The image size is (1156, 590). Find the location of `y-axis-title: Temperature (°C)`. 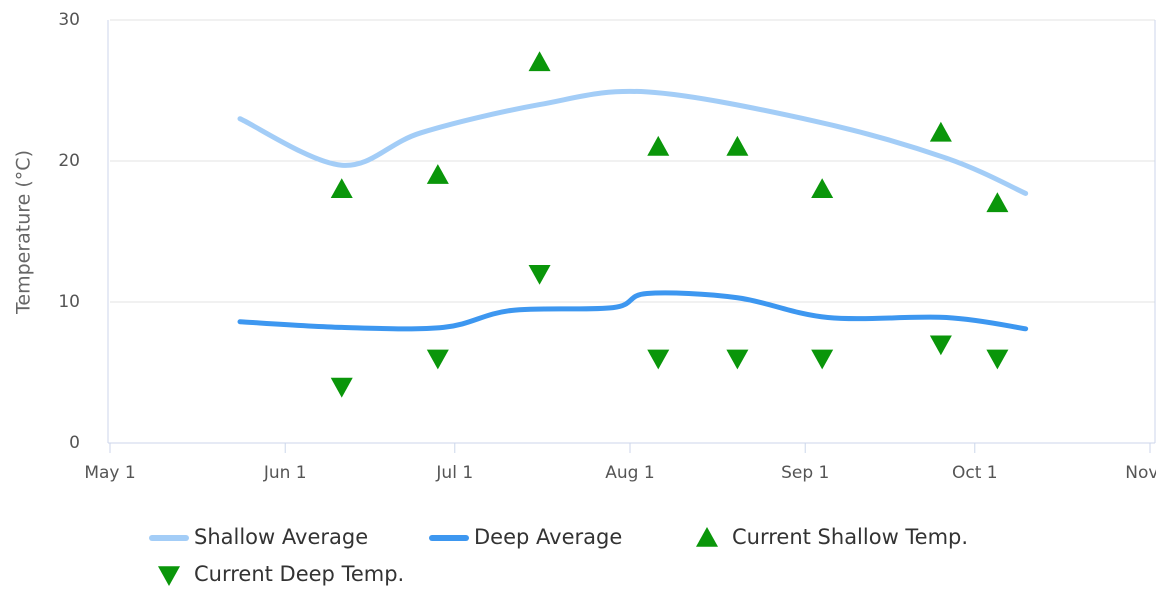

y-axis-title: Temperature (°C) is located at coordinates (24, 232).